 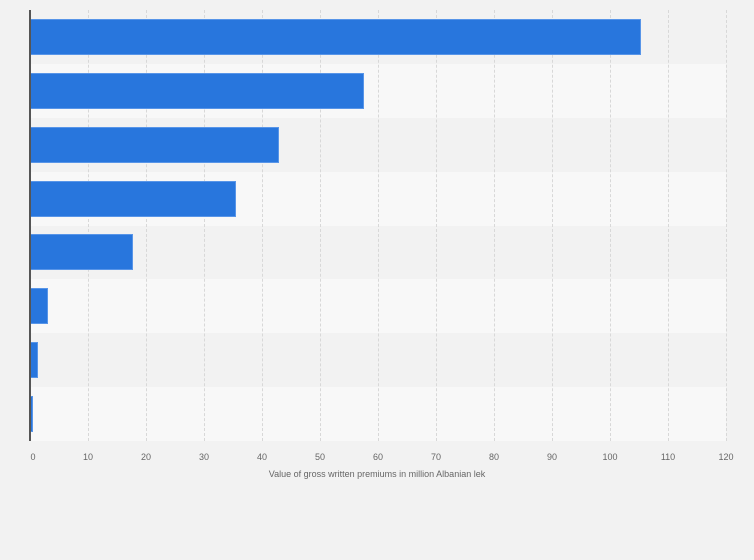 What do you see at coordinates (30, 225) in the screenshot?
I see `y-axis-line` at bounding box center [30, 225].